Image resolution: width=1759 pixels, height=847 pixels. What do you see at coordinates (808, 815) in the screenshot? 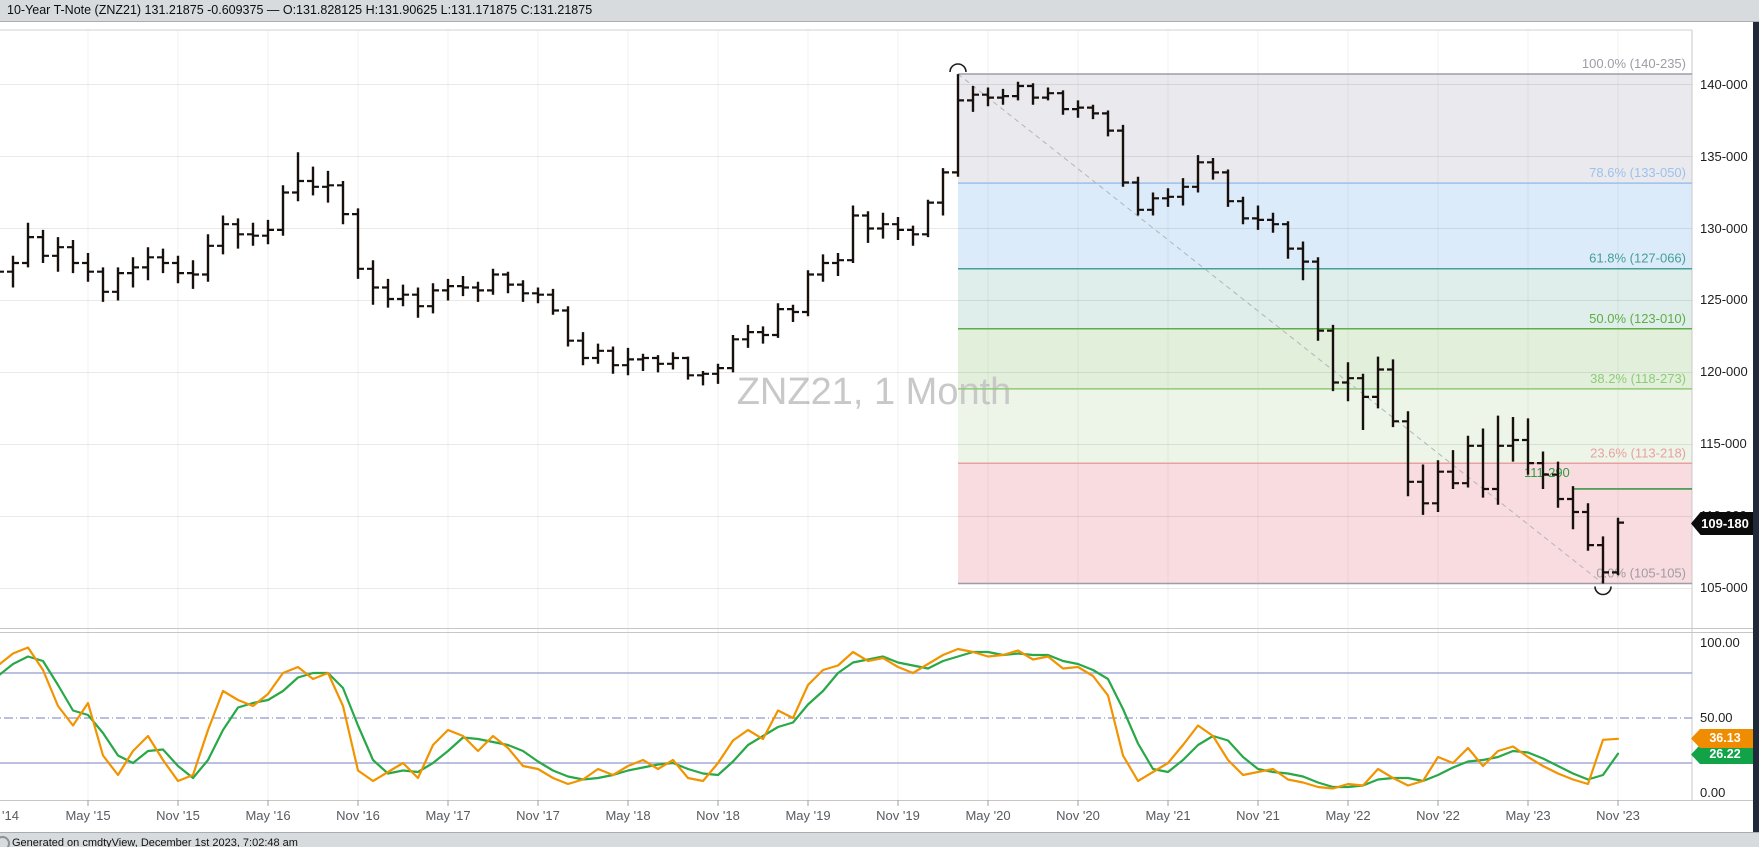
I see `x-axis-label: May '19` at bounding box center [808, 815].